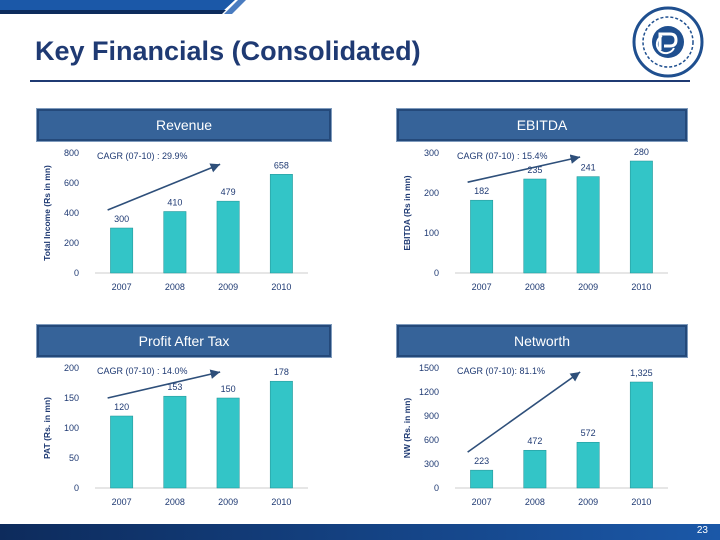 This screenshot has height=540, width=720. I want to click on bar-value-label: 300, so click(121, 219).